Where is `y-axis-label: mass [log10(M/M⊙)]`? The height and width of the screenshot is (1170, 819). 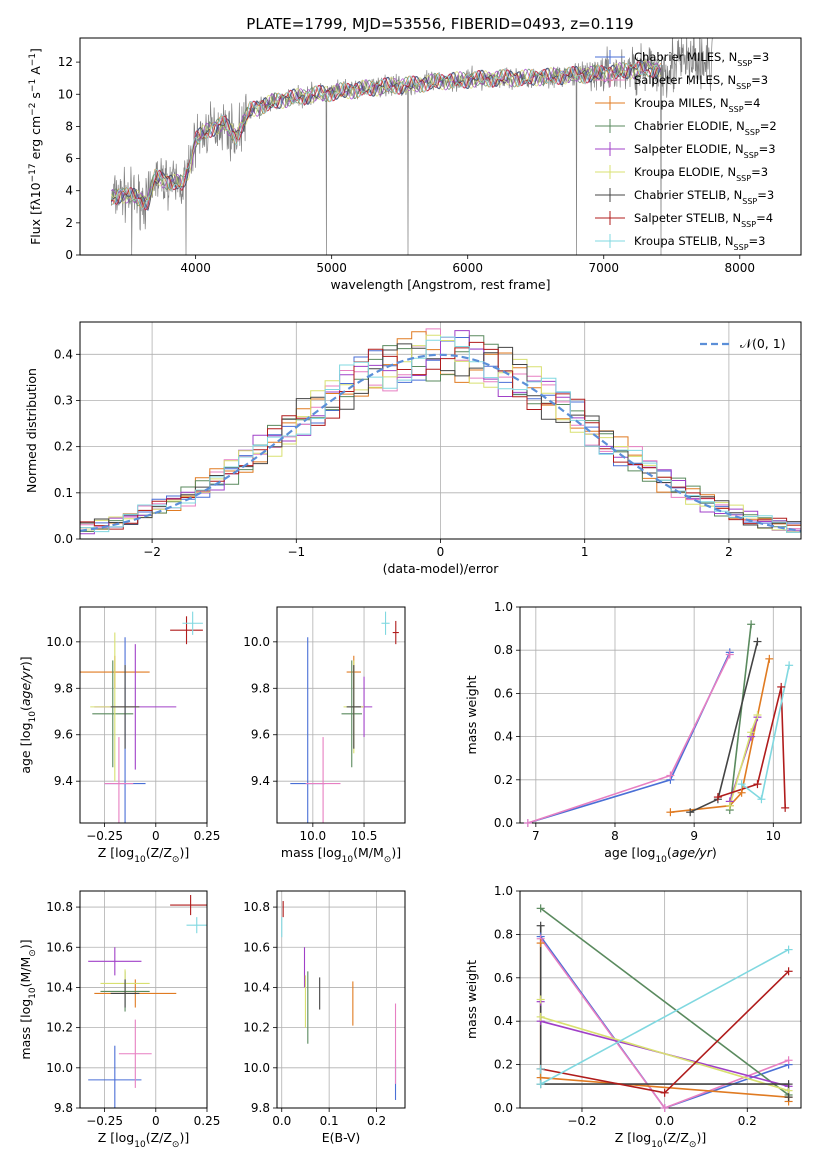 y-axis-label: mass [log10(M/M⊙)] is located at coordinates (28, 999).